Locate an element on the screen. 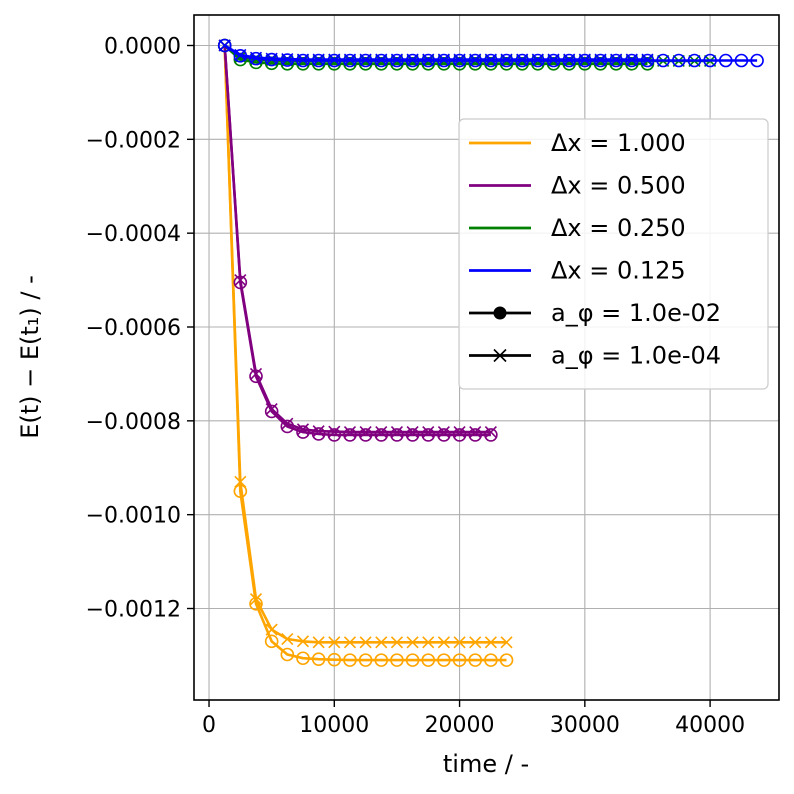 Image resolution: width=794 pixels, height=794 pixels. legend-label: Δx = 0.500 is located at coordinates (618, 186).